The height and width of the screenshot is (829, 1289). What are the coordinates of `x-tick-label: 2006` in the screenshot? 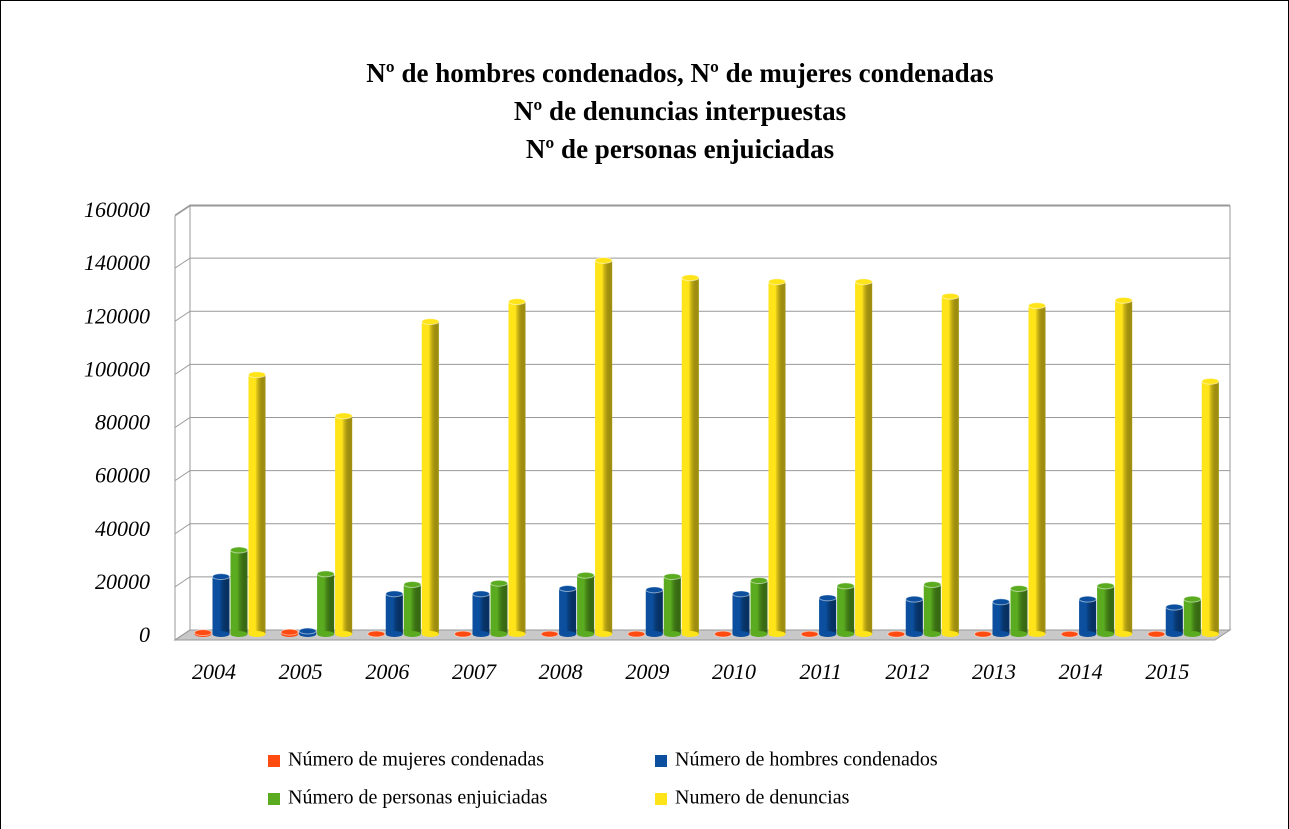 It's located at (387, 671).